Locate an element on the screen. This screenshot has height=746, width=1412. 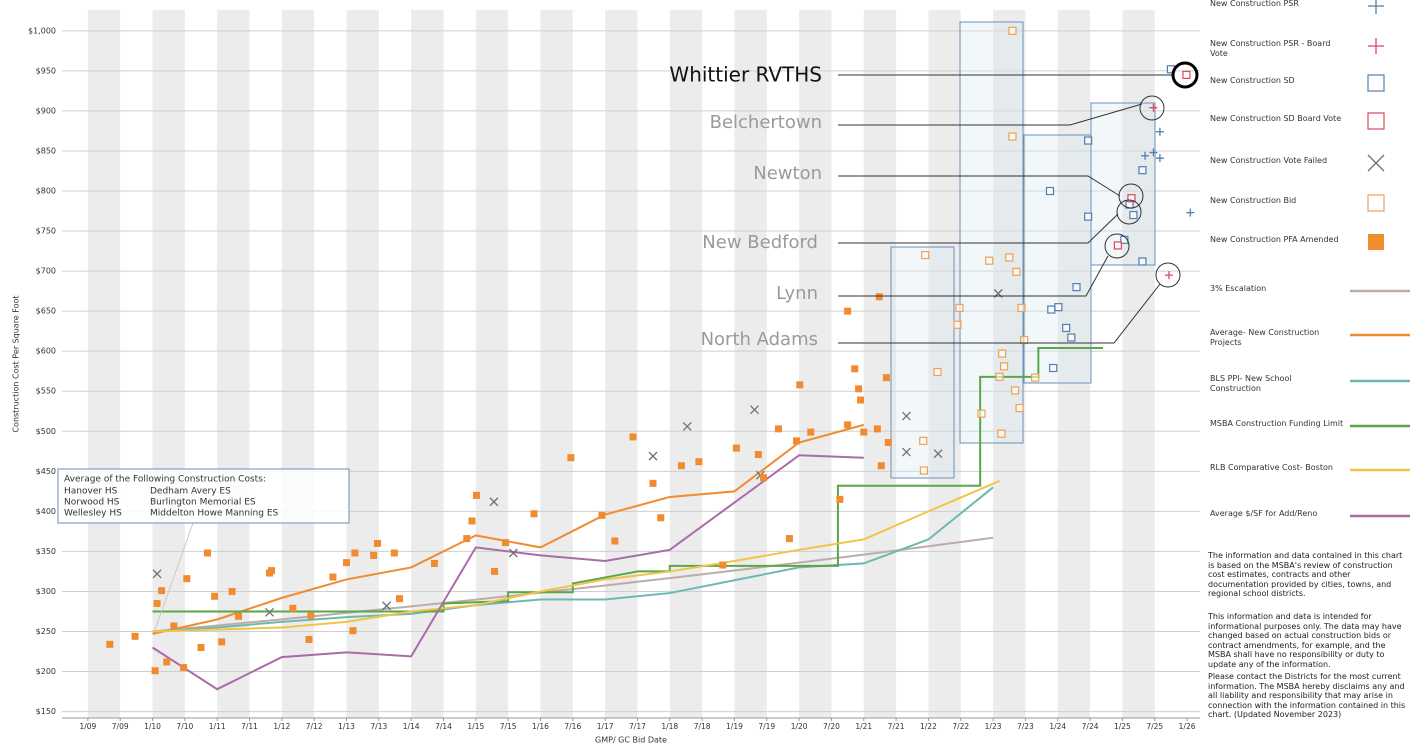
legend-label: New Construction PSR is located at coordinates (1254, 4).